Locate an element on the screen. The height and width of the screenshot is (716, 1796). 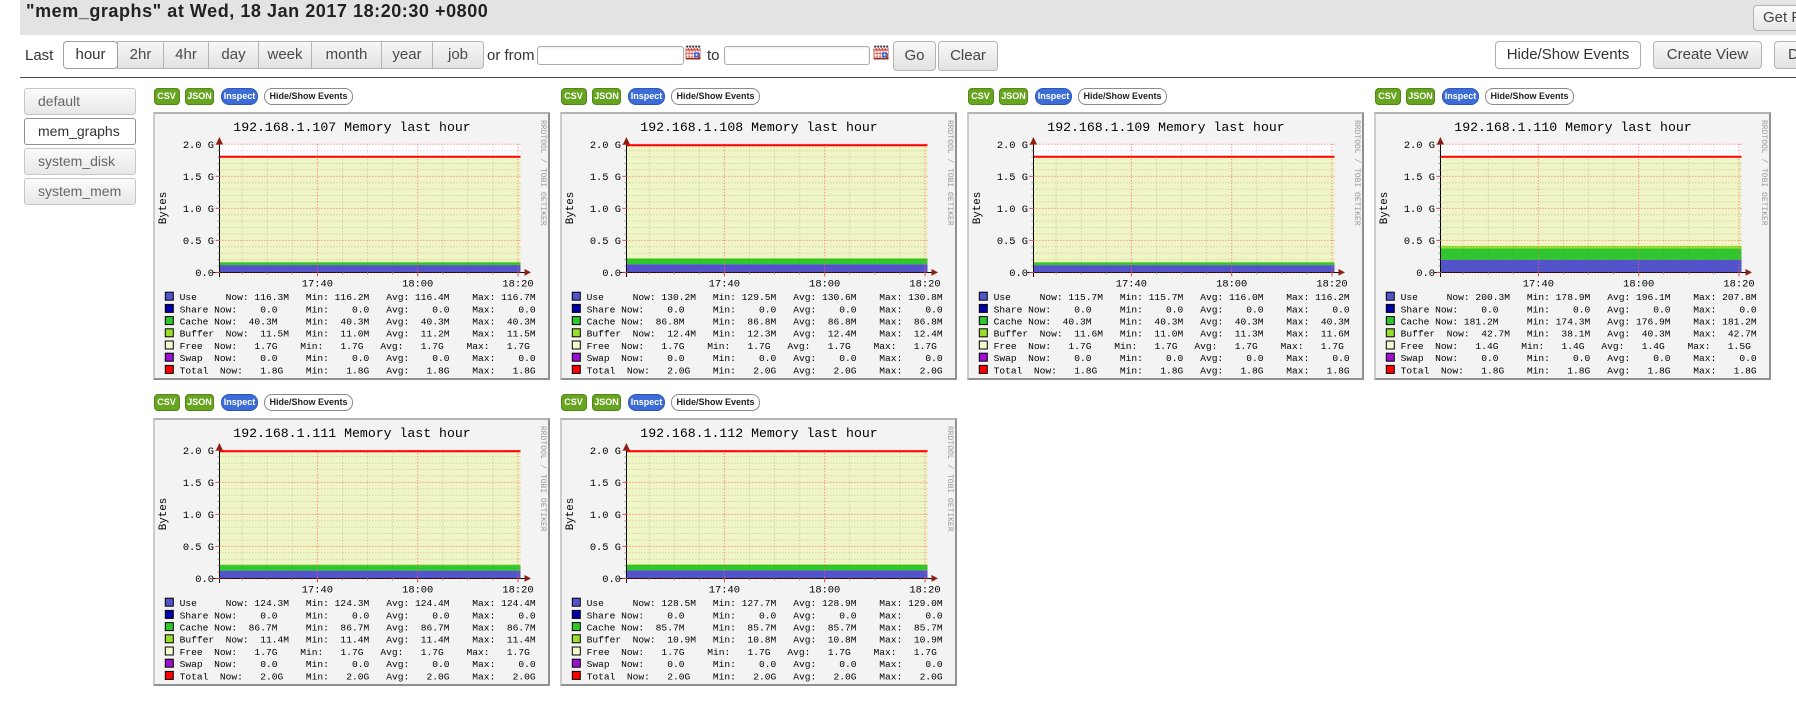
svg-text: Min: 127.7M is located at coordinates (745, 603).